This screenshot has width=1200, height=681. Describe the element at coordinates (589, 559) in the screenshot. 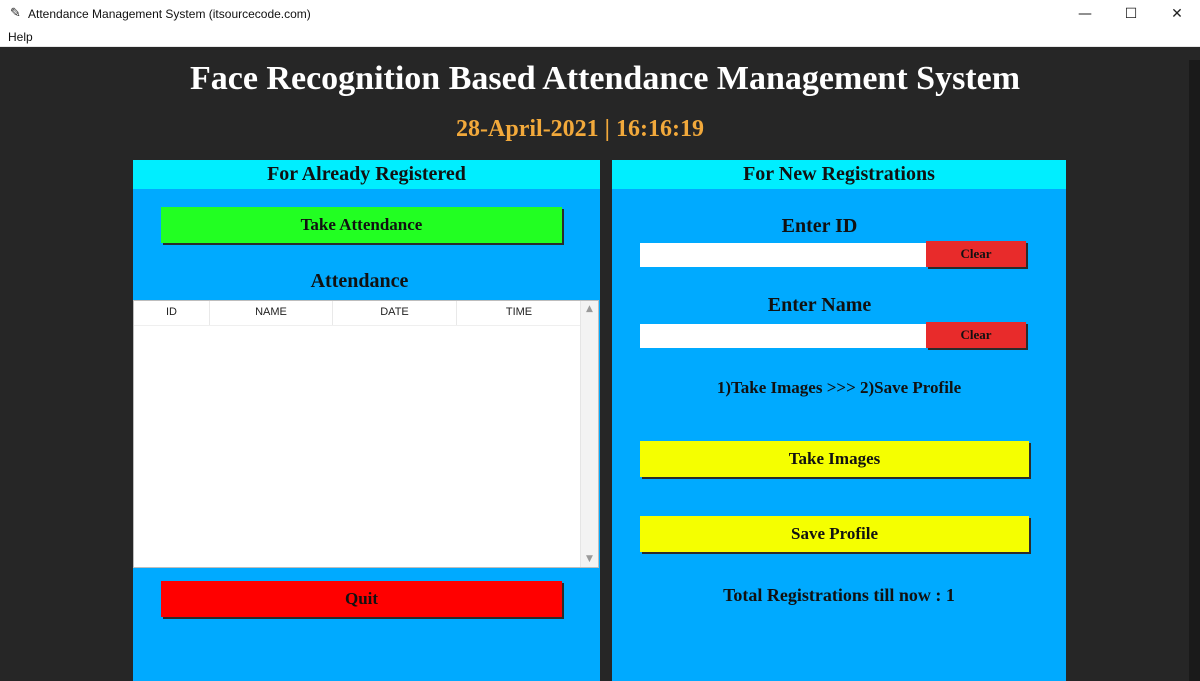

I see `scroll-down-icon: ▼` at that location.